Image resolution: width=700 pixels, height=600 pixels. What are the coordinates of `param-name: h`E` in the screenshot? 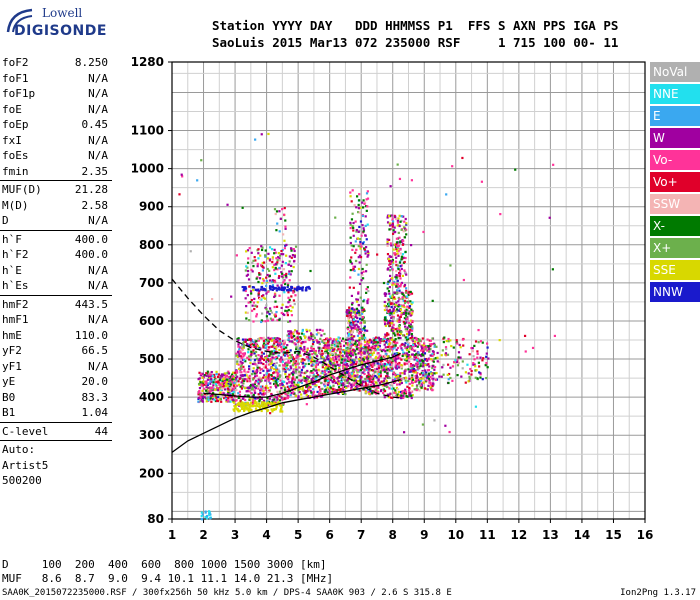 It's located at (12, 270).